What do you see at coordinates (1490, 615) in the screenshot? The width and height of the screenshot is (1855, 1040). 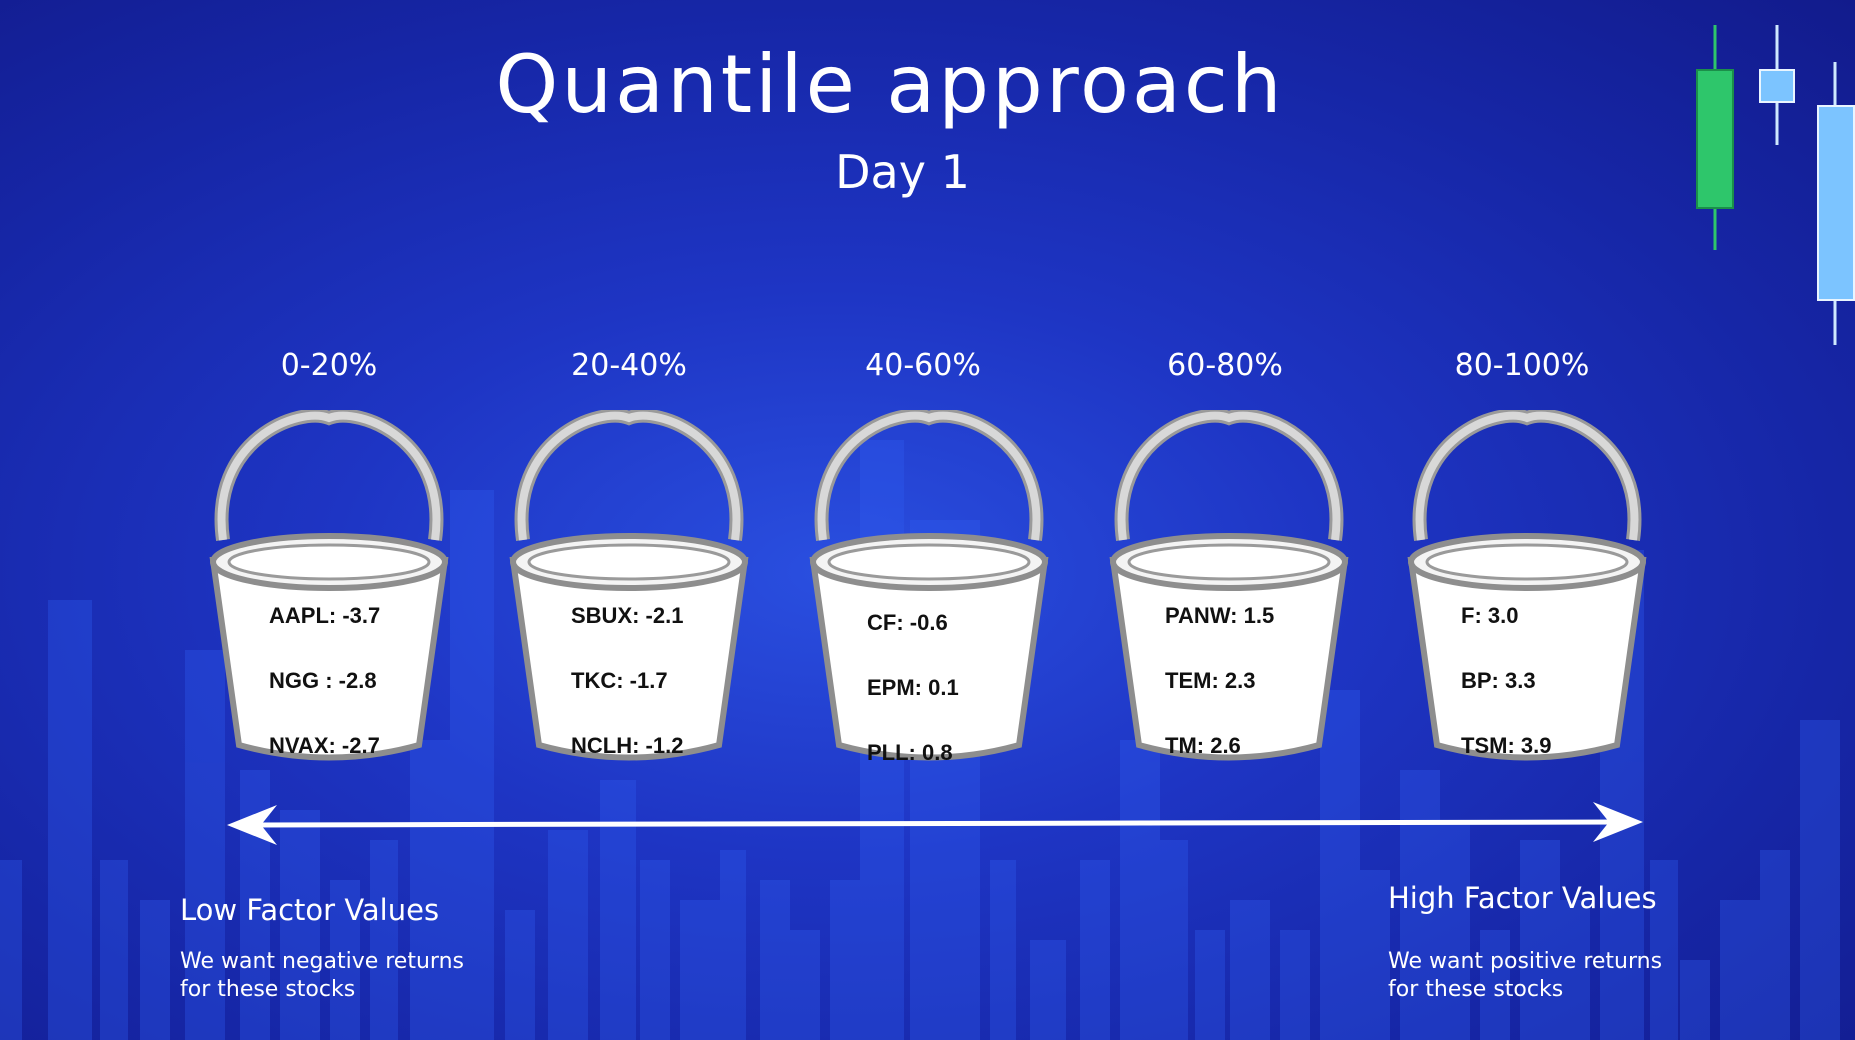 I see `stock-item: F: 3.0` at bounding box center [1490, 615].